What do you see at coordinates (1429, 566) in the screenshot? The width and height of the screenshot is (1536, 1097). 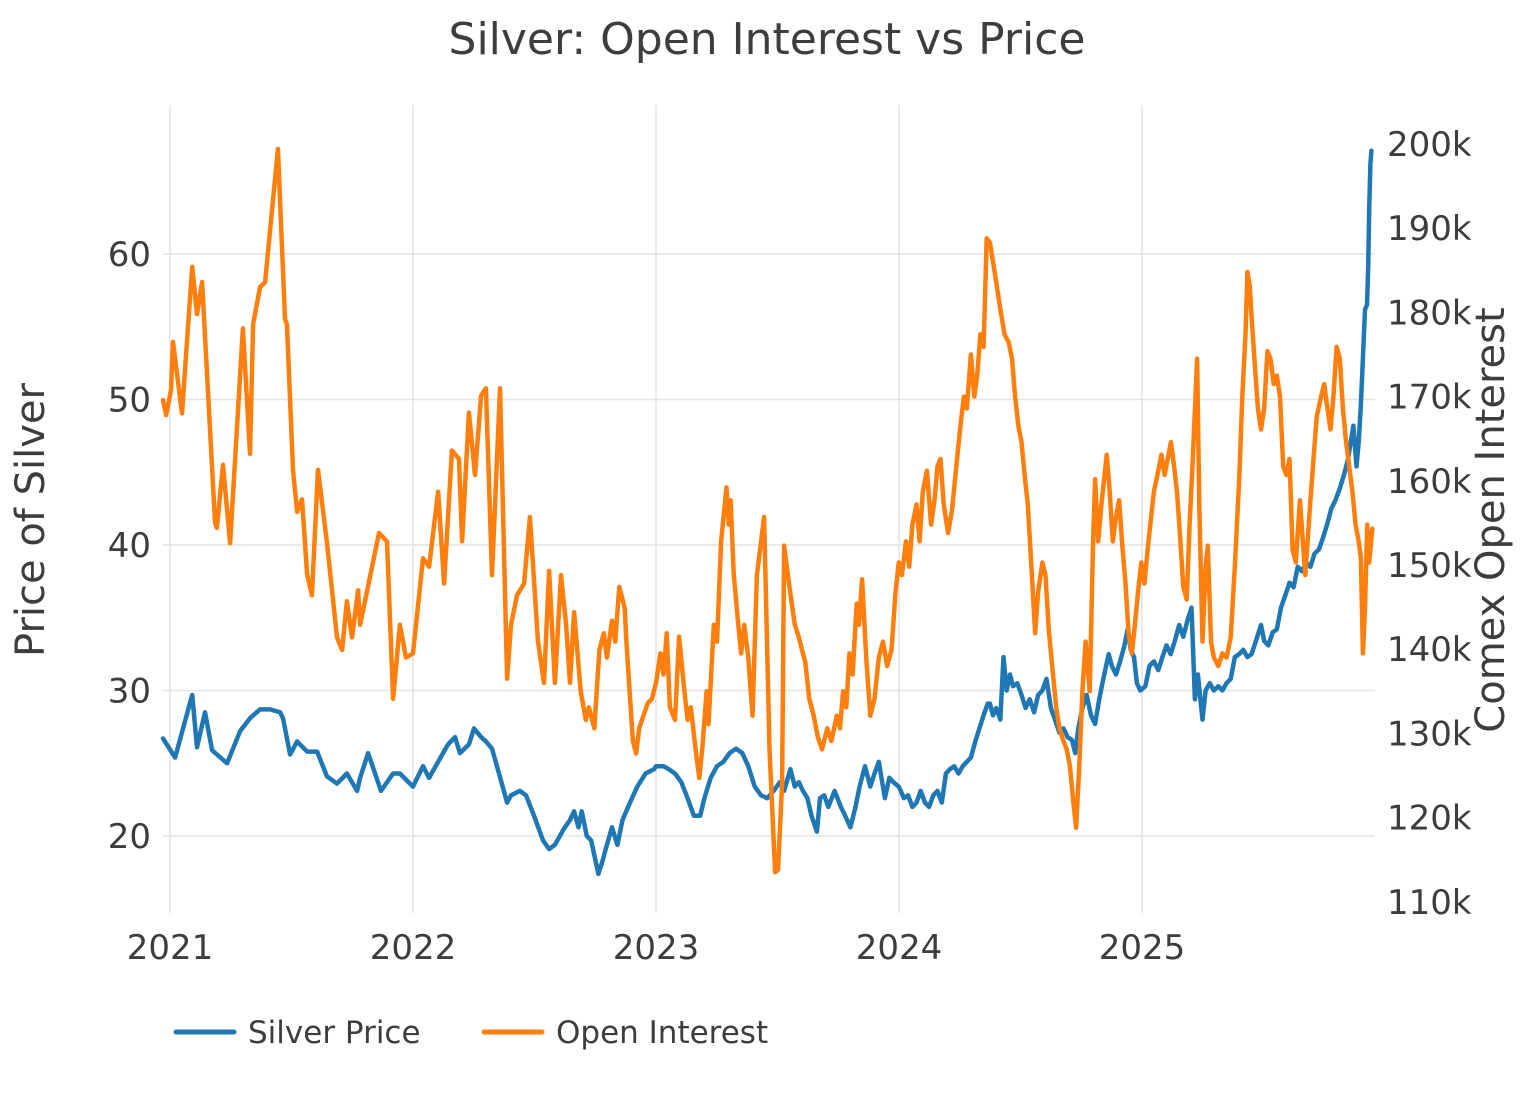 I see `right-tick-label: 150k` at bounding box center [1429, 566].